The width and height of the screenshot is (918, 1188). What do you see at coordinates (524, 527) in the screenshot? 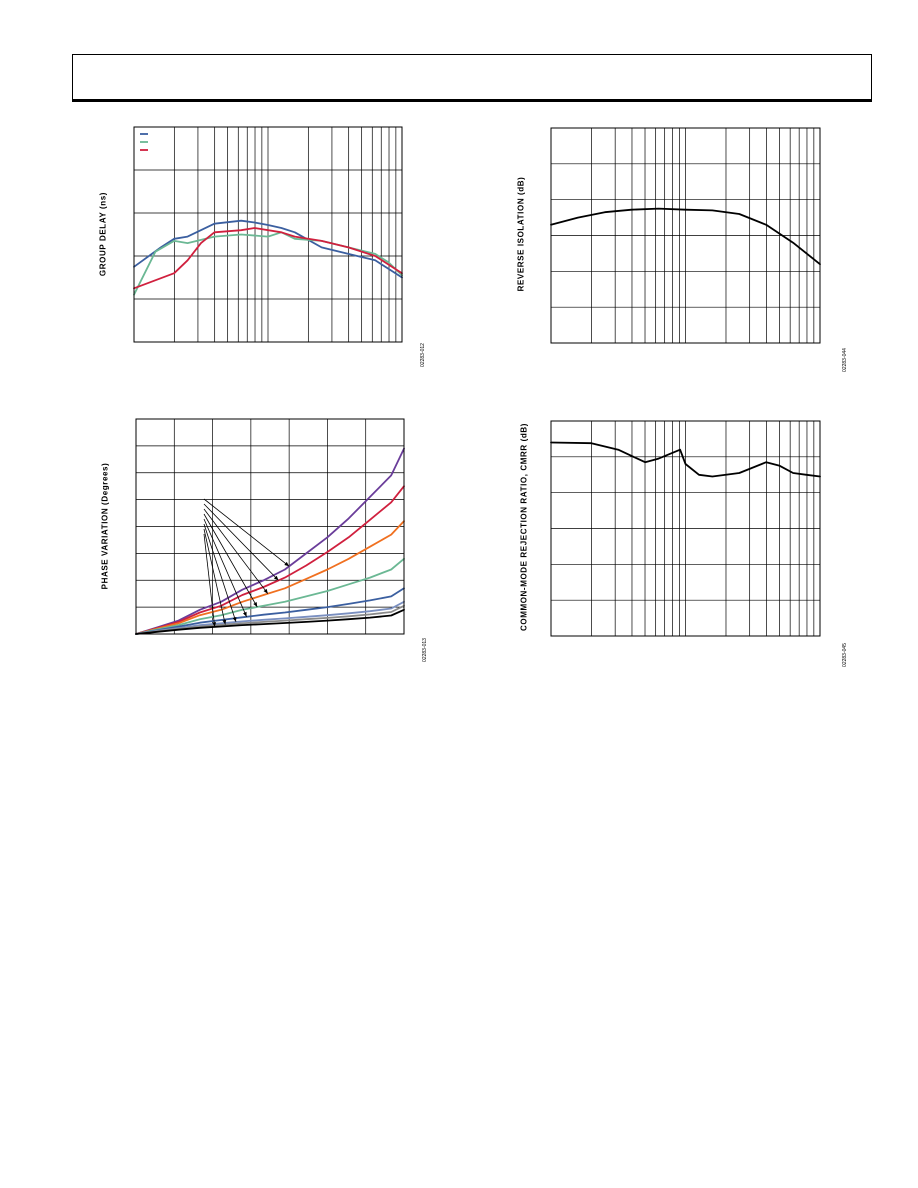
I see `y-axis-label: COMMON-MODE REJECTION RATIO, CMRR (dB)` at bounding box center [524, 527].